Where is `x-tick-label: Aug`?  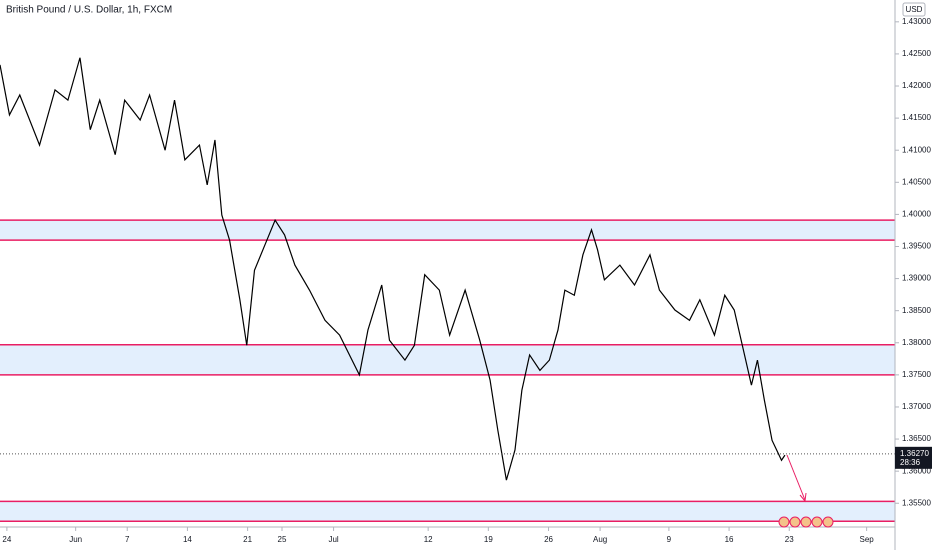
x-tick-label: Aug is located at coordinates (600, 539).